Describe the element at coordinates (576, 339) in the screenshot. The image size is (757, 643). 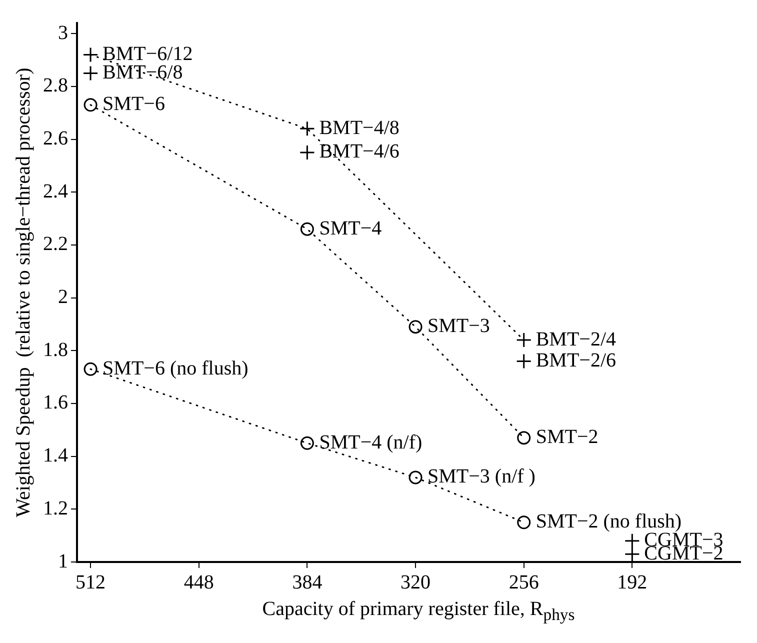
I see `annotation: BMT−2/4` at that location.